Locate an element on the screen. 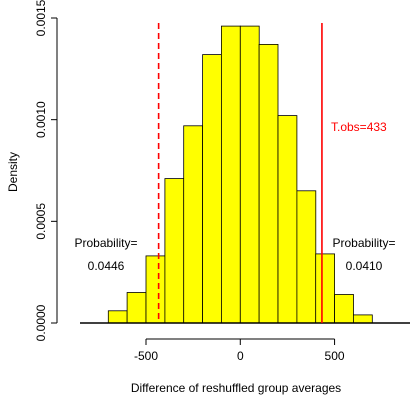  right-probability-value: 0.0410 is located at coordinates (364, 266).